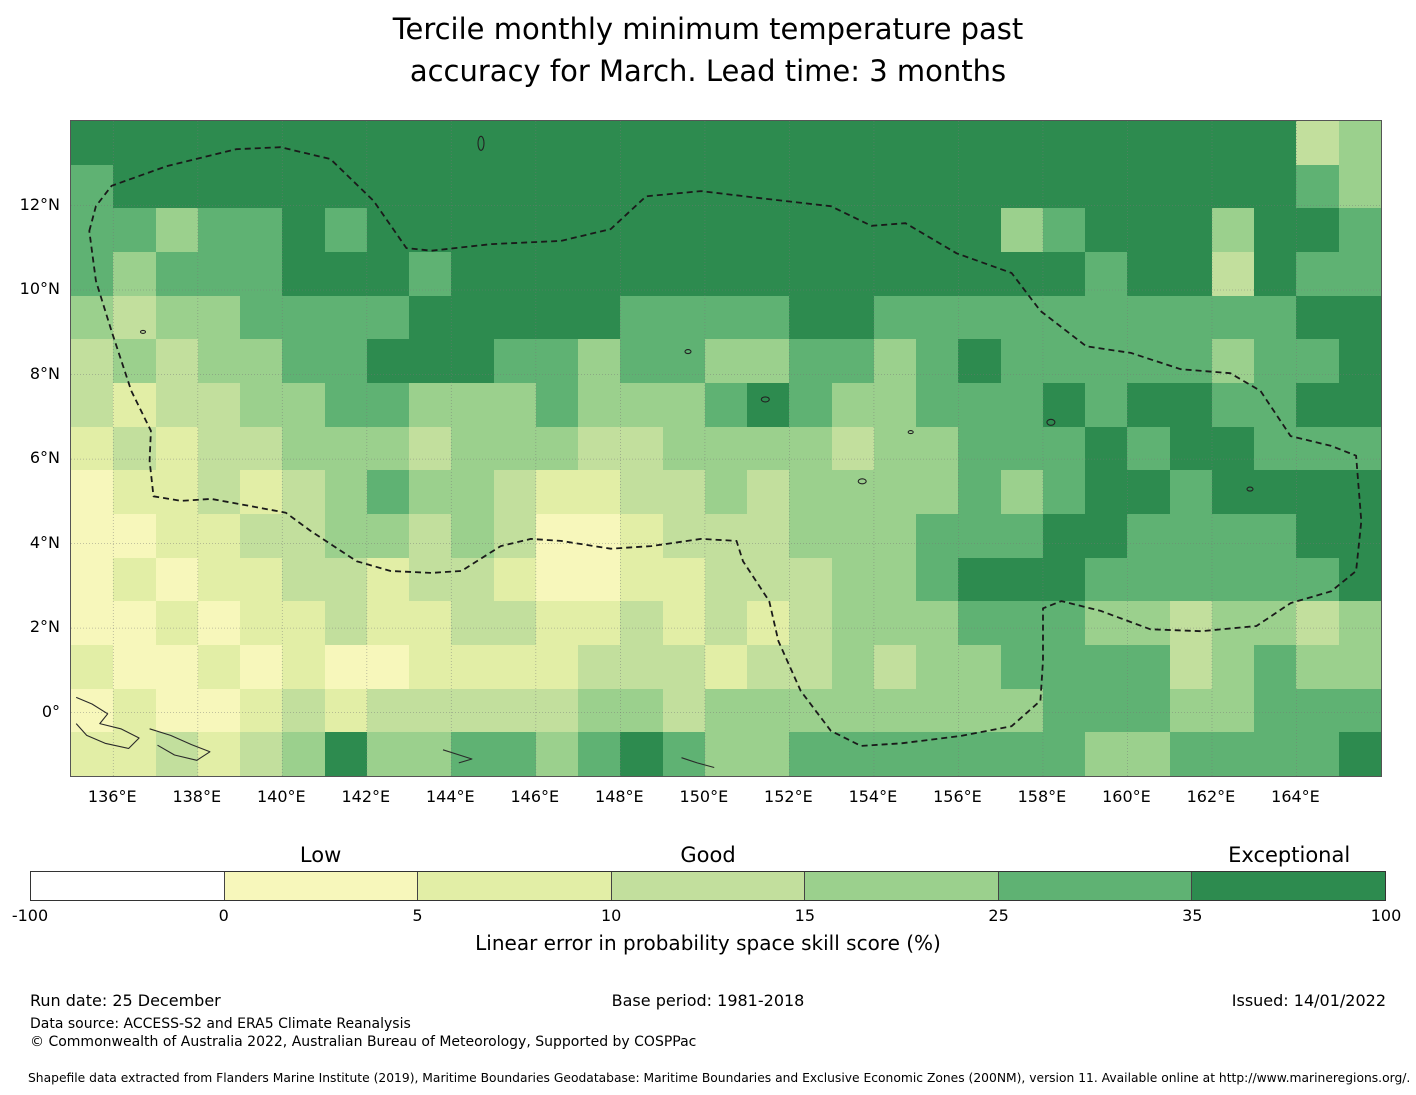 The height and width of the screenshot is (1095, 1416). I want to click on legend-category-label: Exceptional, so click(1289, 855).